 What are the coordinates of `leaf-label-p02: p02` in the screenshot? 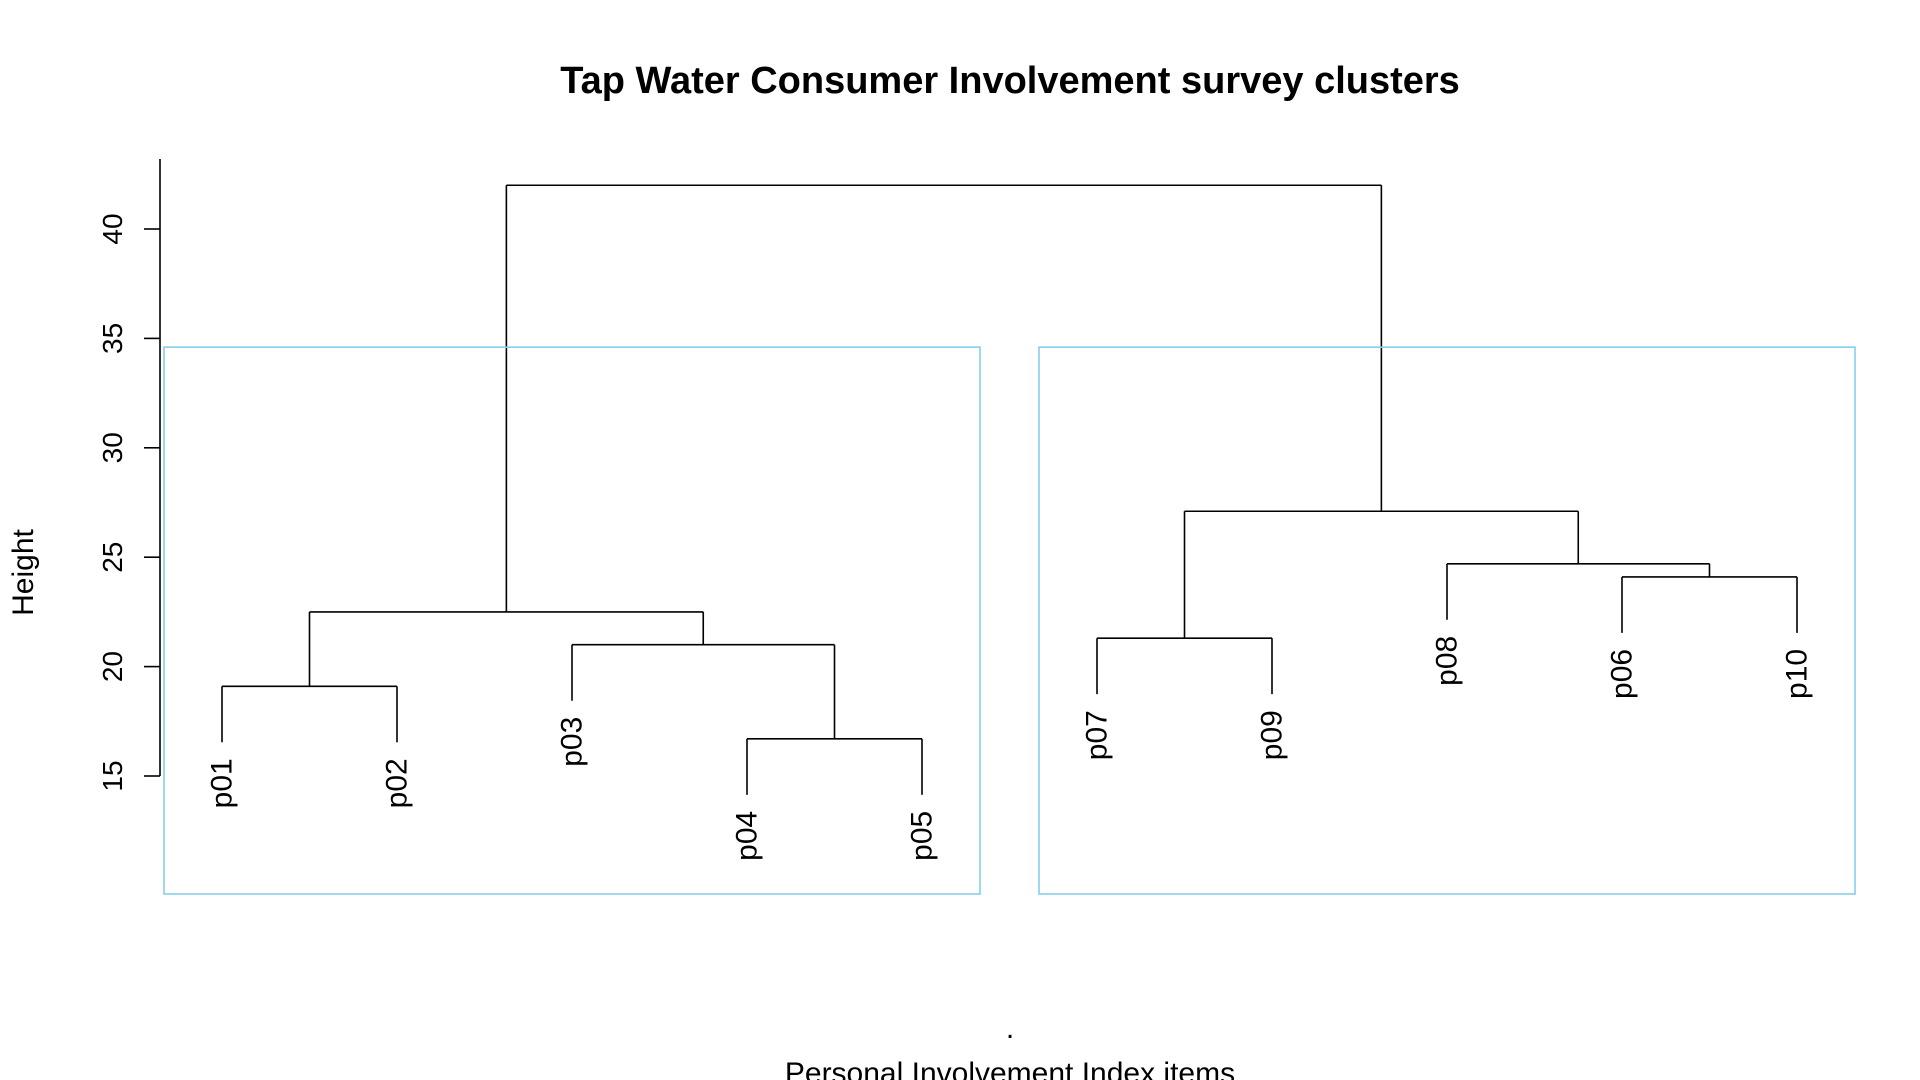 It's located at (397, 783).